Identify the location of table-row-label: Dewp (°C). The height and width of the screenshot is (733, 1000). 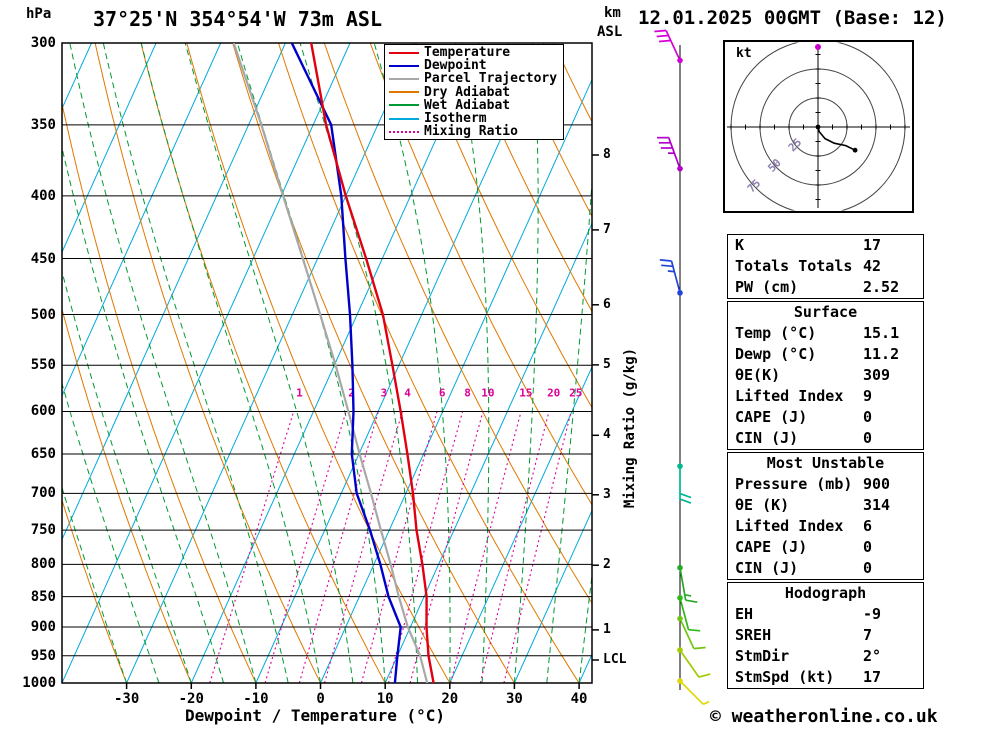
(776, 354).